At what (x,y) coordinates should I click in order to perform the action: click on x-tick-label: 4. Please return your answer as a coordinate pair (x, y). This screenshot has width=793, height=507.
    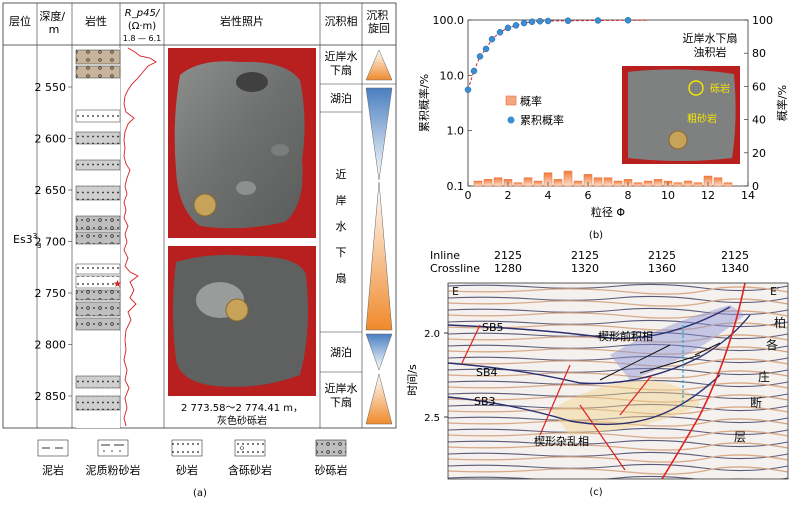
    Looking at the image, I should click on (548, 195).